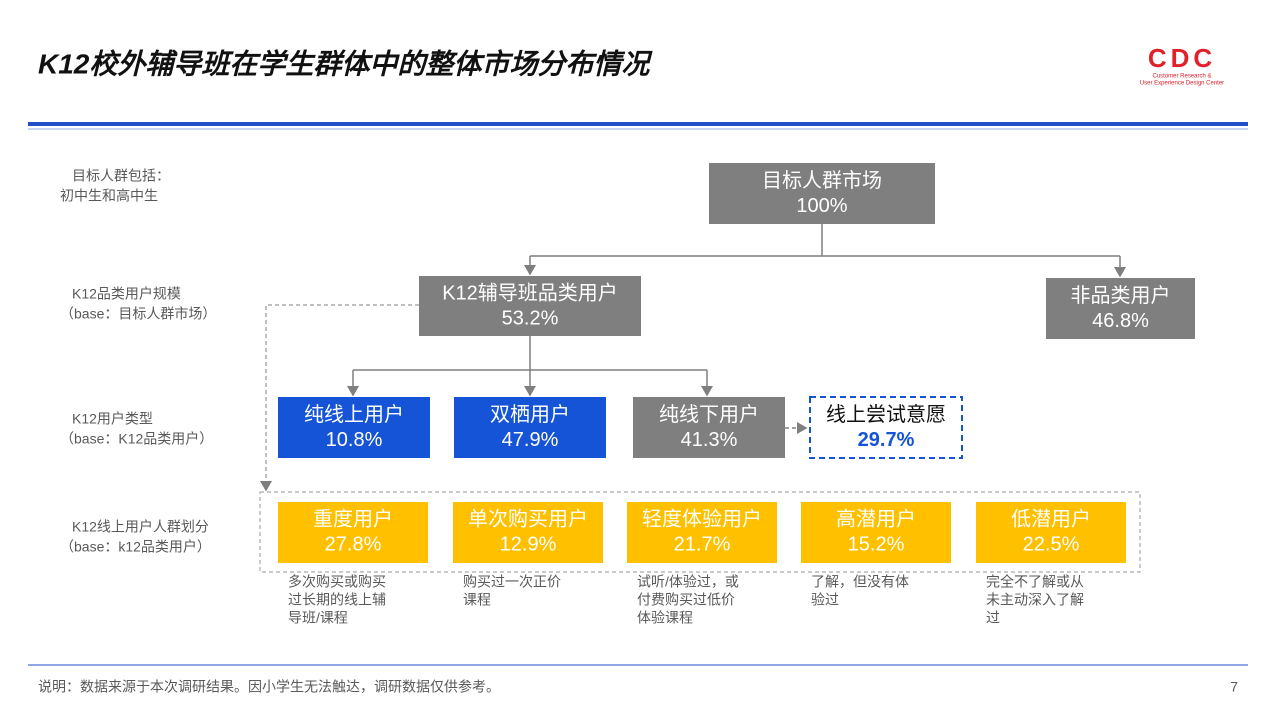 The width and height of the screenshot is (1280, 720). Describe the element at coordinates (876, 518) in the screenshot. I see `segment-label: 高潜用户` at that location.